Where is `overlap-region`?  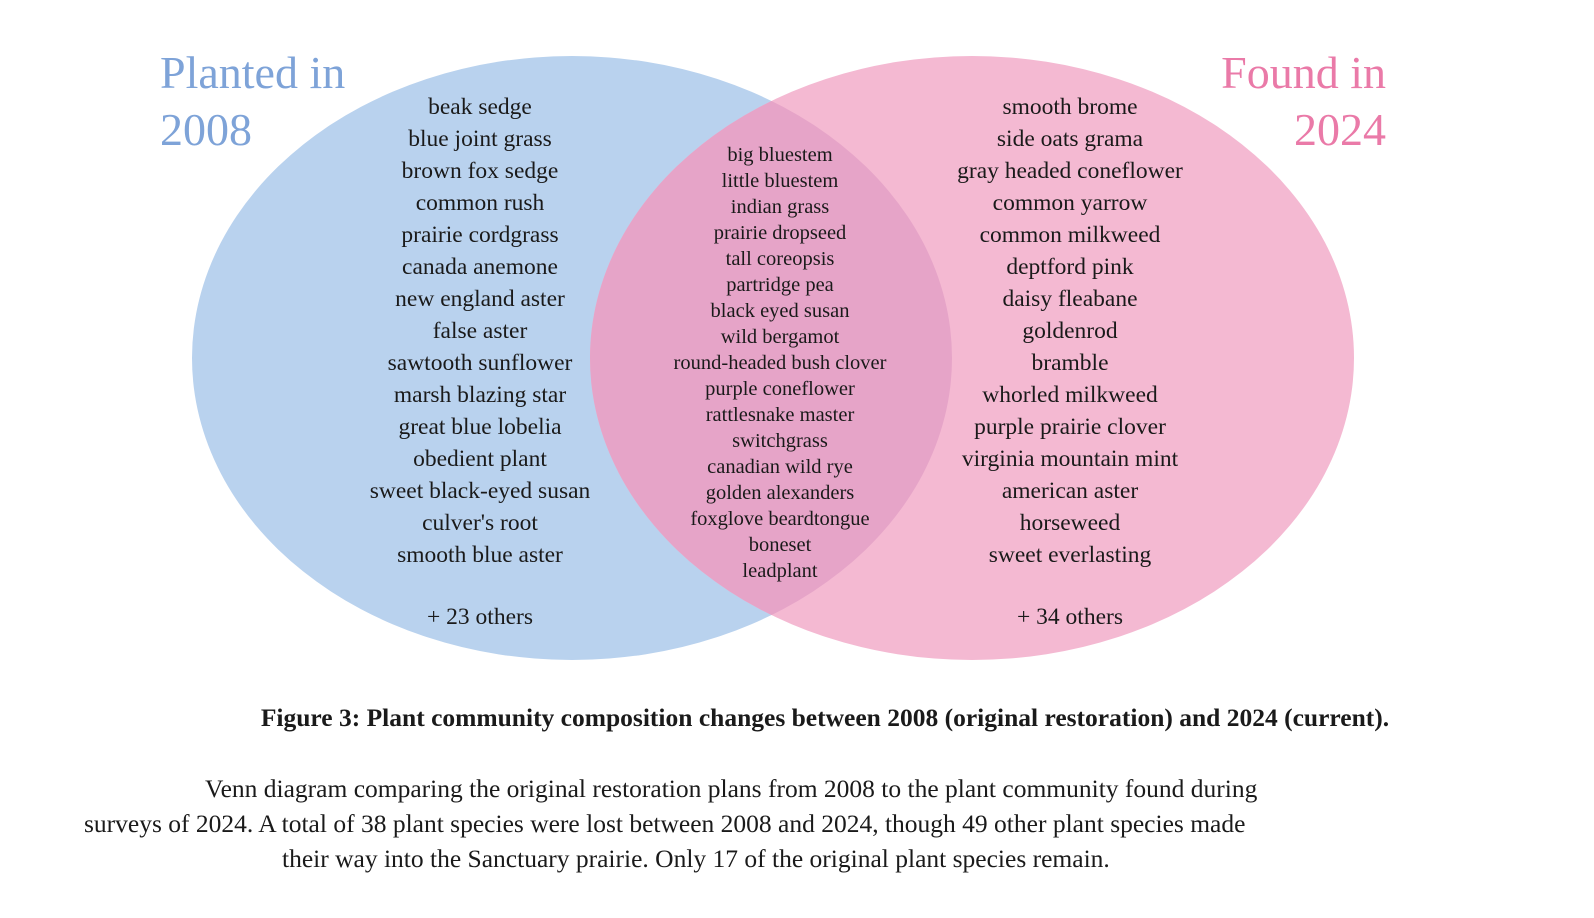 overlap-region is located at coordinates (771, 358).